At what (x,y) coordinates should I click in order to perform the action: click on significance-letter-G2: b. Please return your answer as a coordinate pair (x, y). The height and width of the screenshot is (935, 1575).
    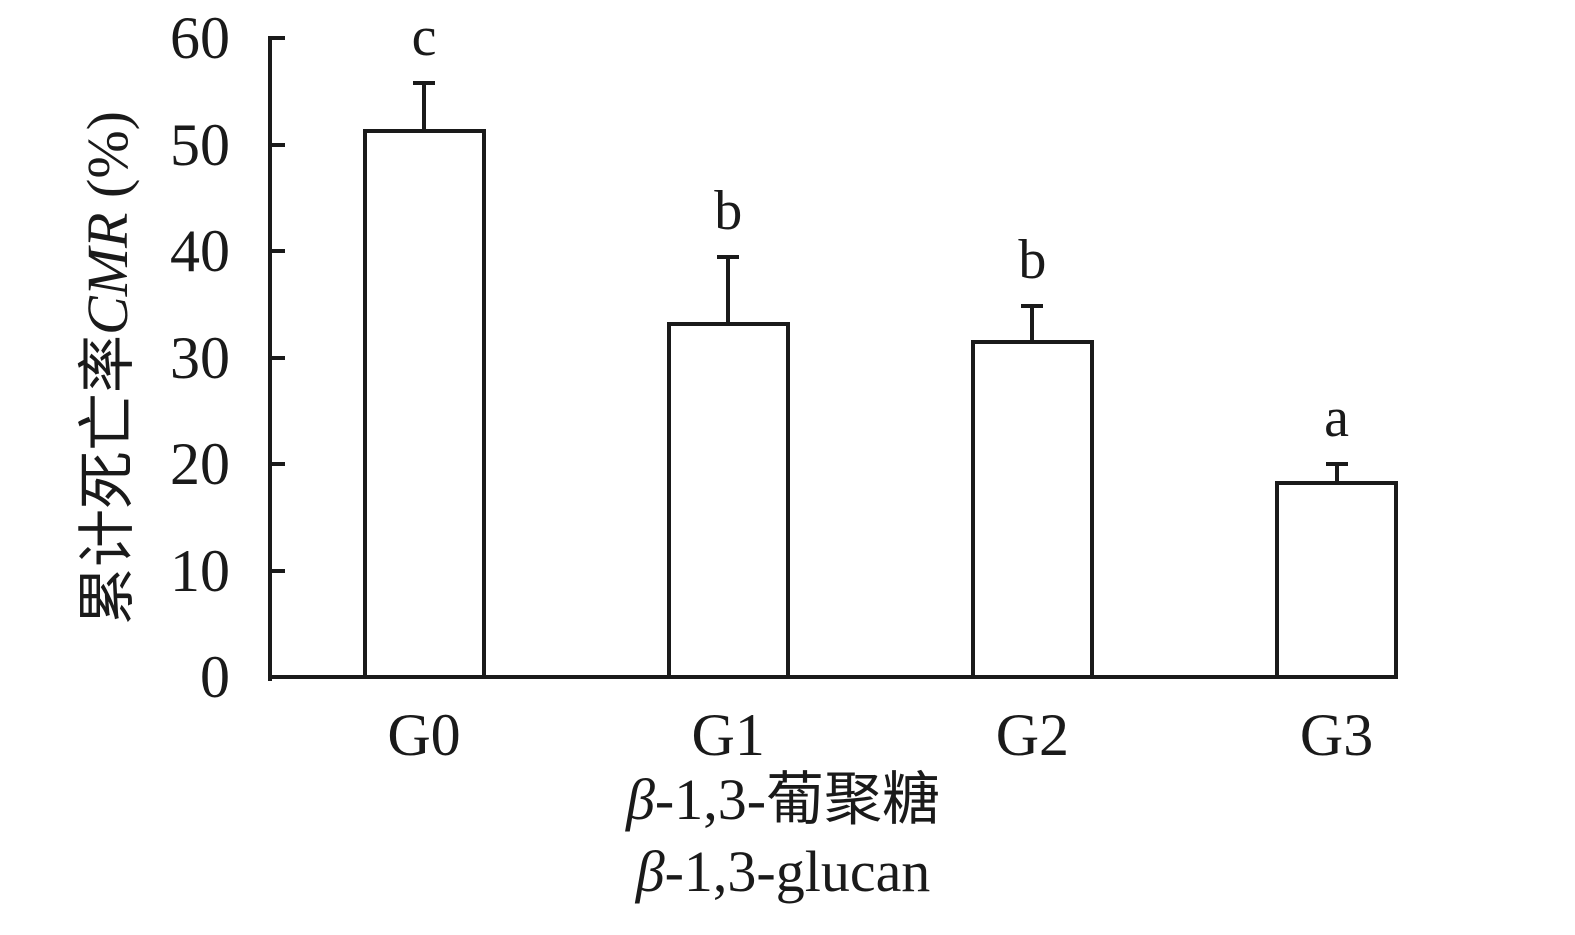
    Looking at the image, I should click on (1032, 260).